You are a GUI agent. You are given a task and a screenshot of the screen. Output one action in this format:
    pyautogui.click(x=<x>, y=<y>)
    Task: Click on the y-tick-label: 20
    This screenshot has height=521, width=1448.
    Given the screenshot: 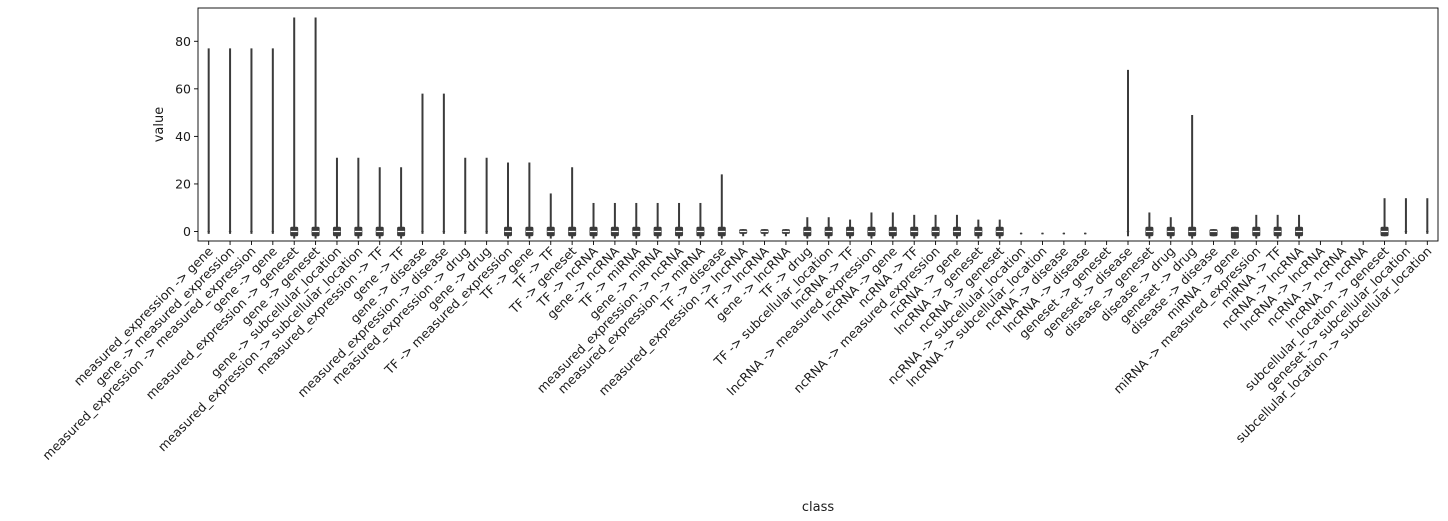 What is the action you would take?
    pyautogui.click(x=183, y=183)
    